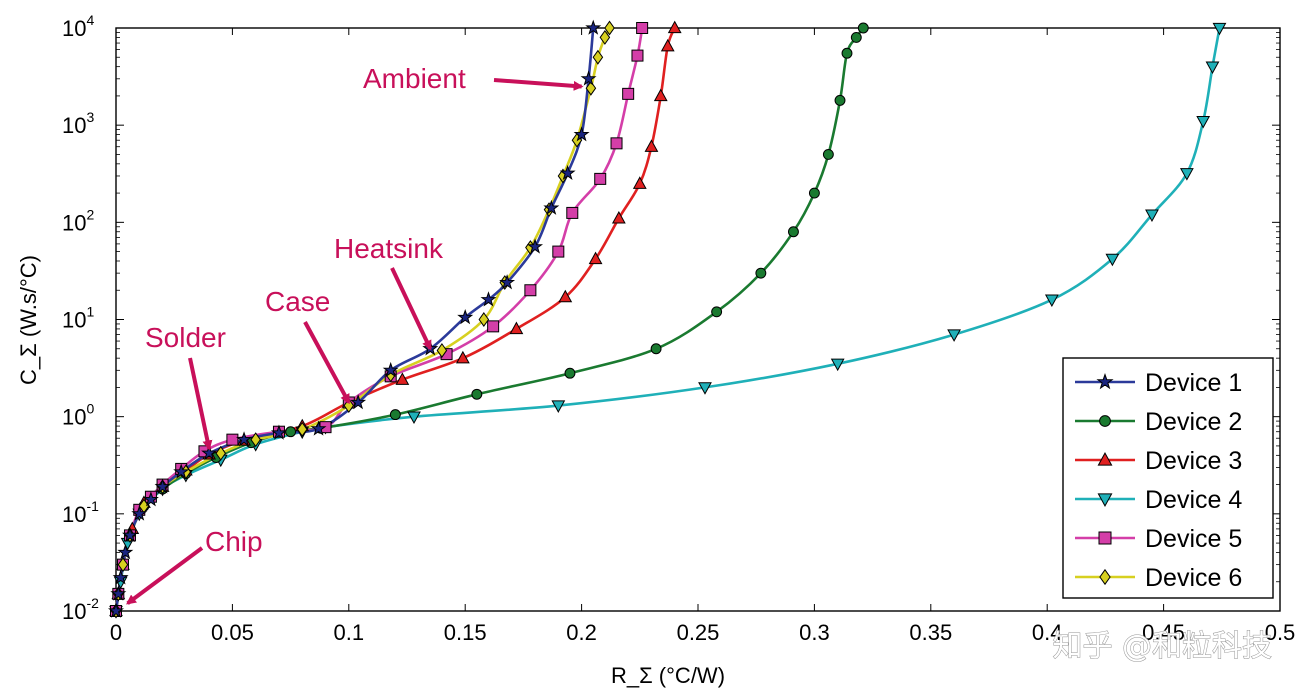 The image size is (1305, 698). I want to click on y-axis-title: C_Σ (W.s/°C), so click(28, 320).